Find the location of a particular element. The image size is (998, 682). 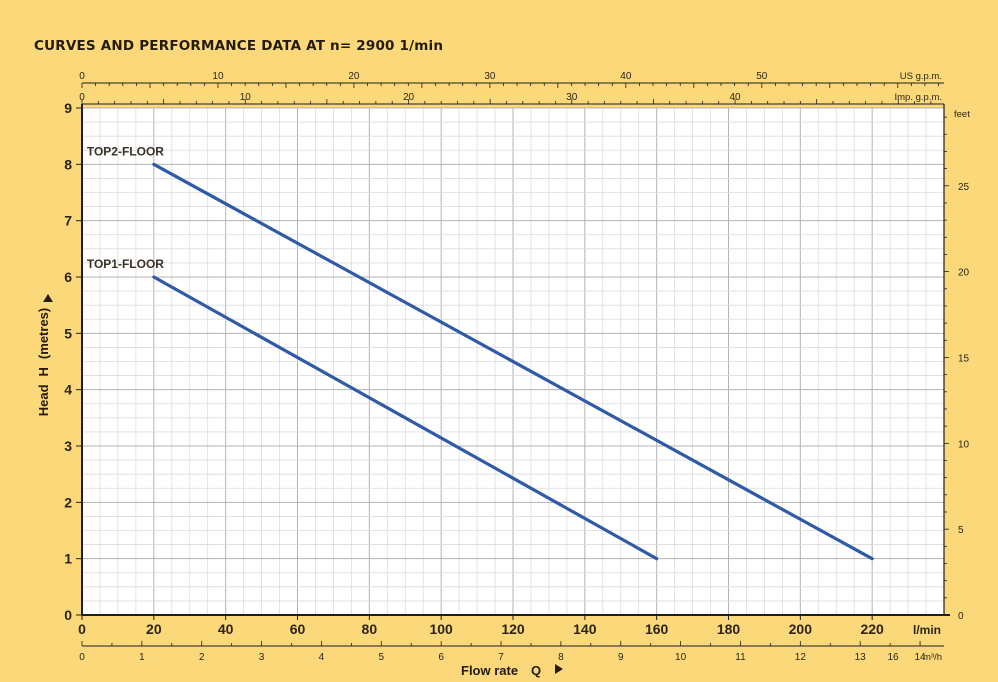

m3h-tick-label-8: 8 is located at coordinates (561, 657).